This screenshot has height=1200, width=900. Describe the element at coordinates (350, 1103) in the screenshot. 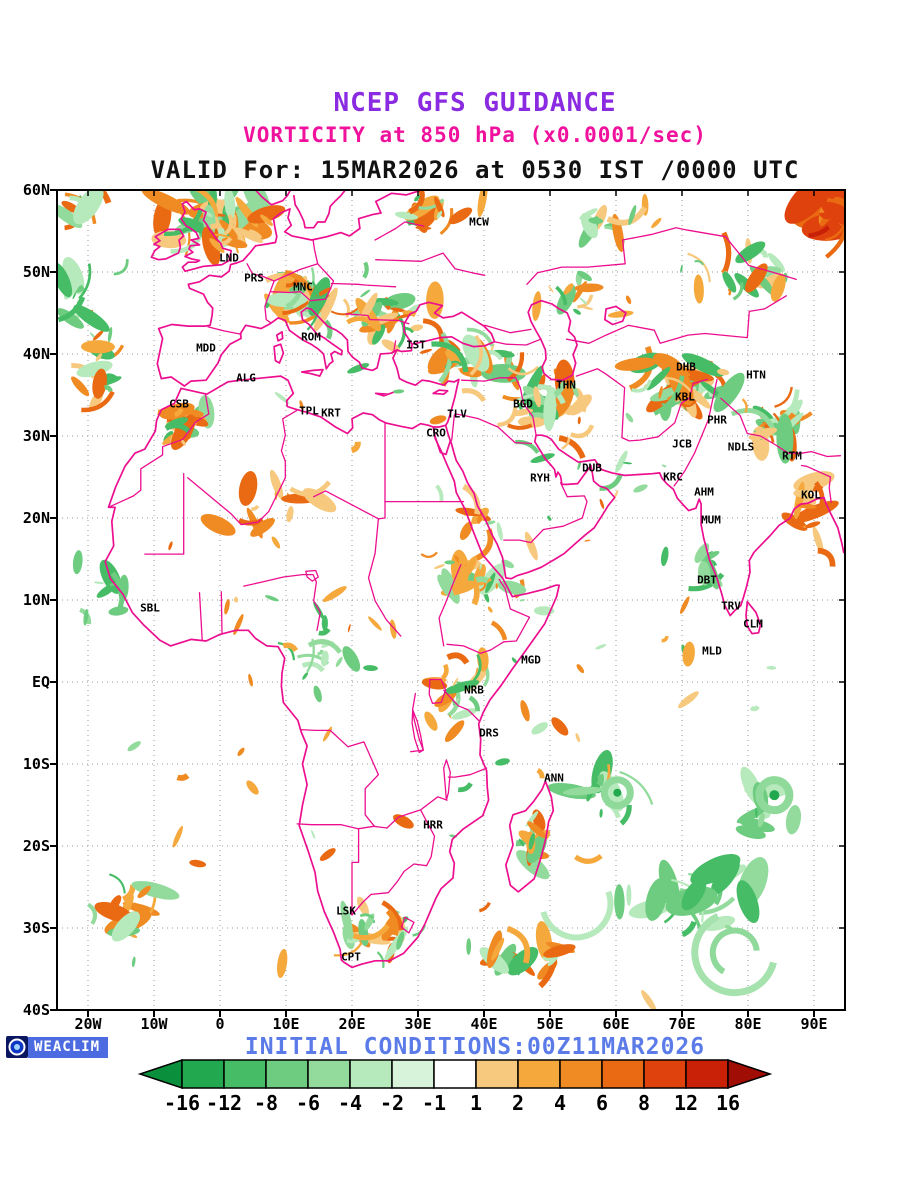

I see `colorbar-tick-label: -4` at that location.